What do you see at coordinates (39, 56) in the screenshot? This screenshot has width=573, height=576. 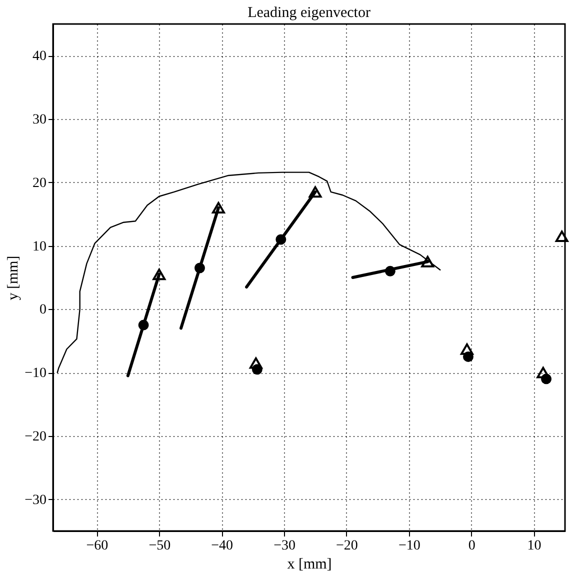 I see `y-tick-label: 40` at bounding box center [39, 56].